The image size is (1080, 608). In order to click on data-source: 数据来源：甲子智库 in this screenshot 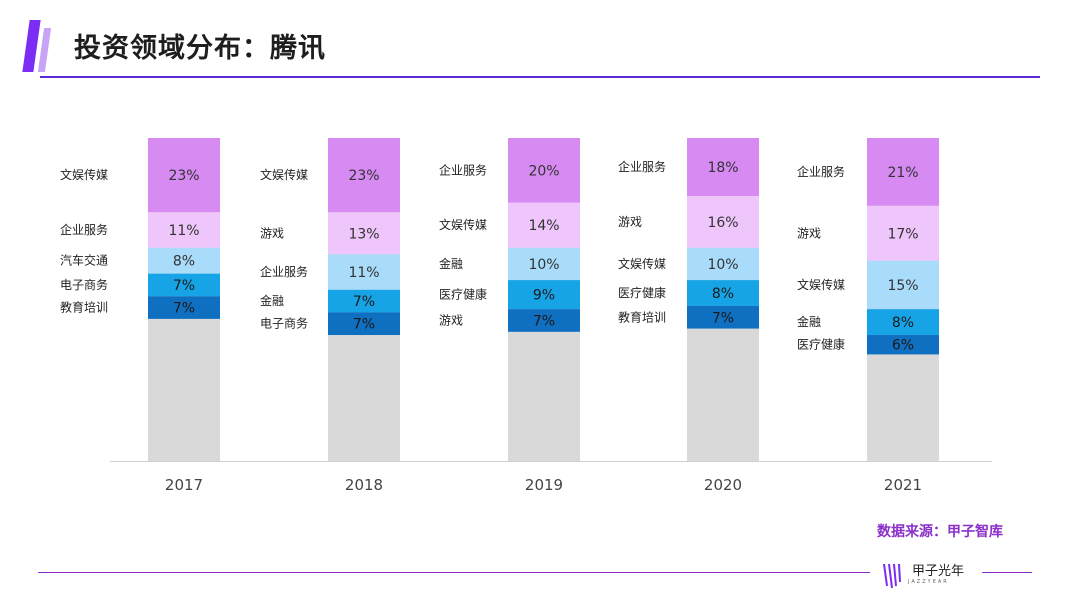, I will do `click(940, 532)`.